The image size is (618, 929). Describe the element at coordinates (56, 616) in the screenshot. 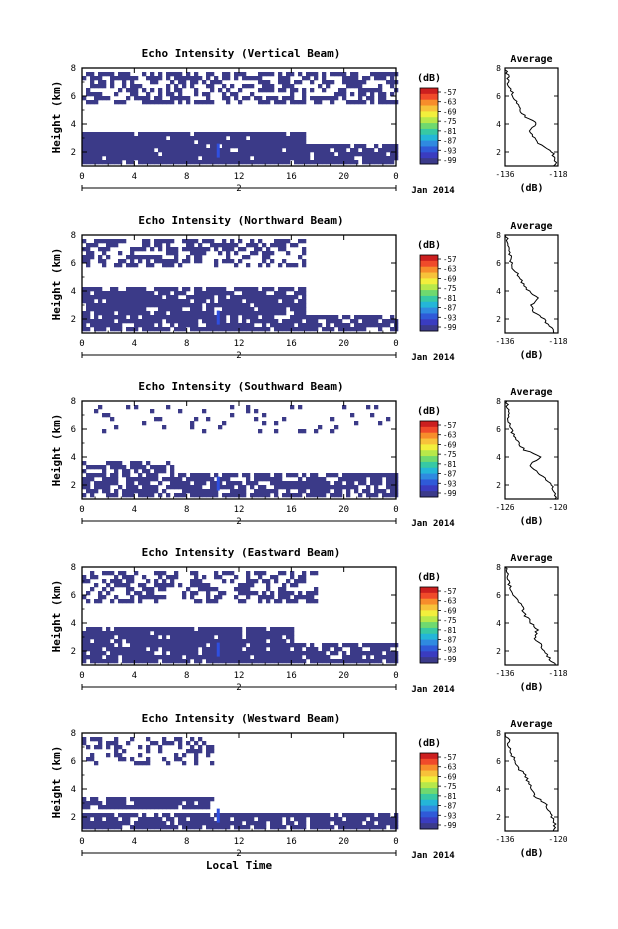

I see `y-axis-label: Height (km)` at that location.